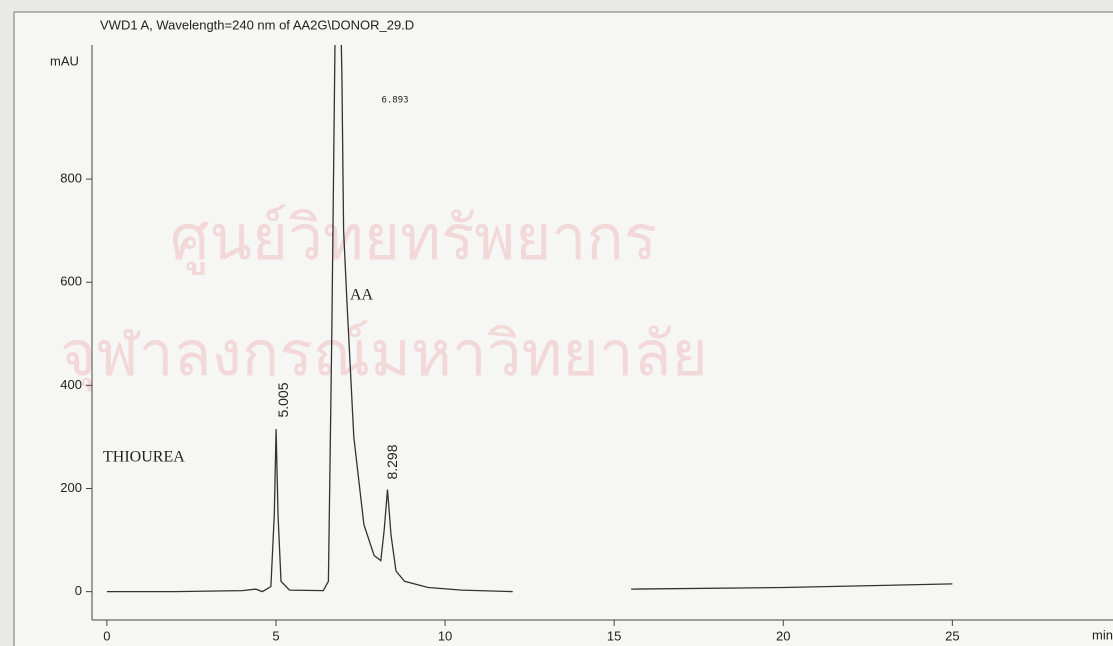 Image resolution: width=1113 pixels, height=646 pixels. What do you see at coordinates (71, 384) in the screenshot?
I see `y-tick-label: 400` at bounding box center [71, 384].